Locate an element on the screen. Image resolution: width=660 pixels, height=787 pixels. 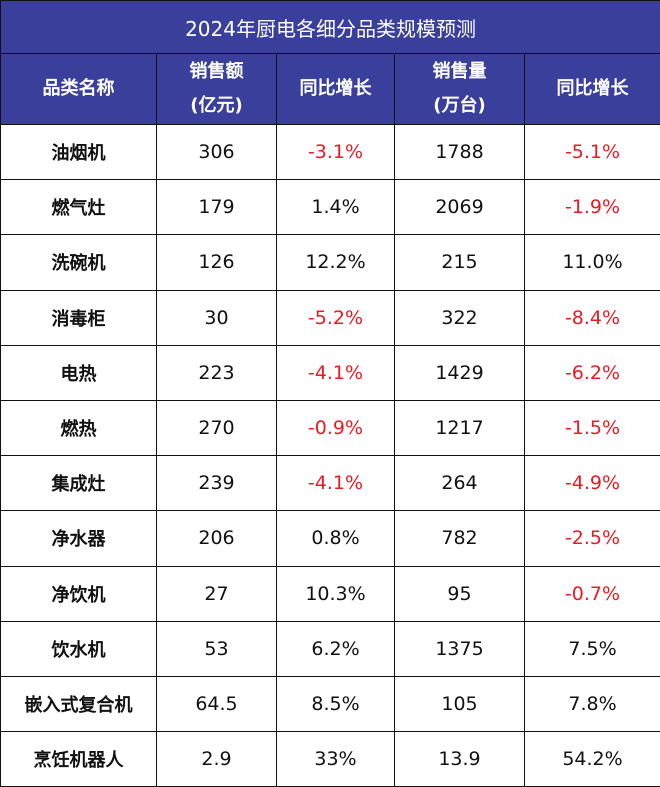
sales-yoy-cell: 12.2% is located at coordinates (336, 262).